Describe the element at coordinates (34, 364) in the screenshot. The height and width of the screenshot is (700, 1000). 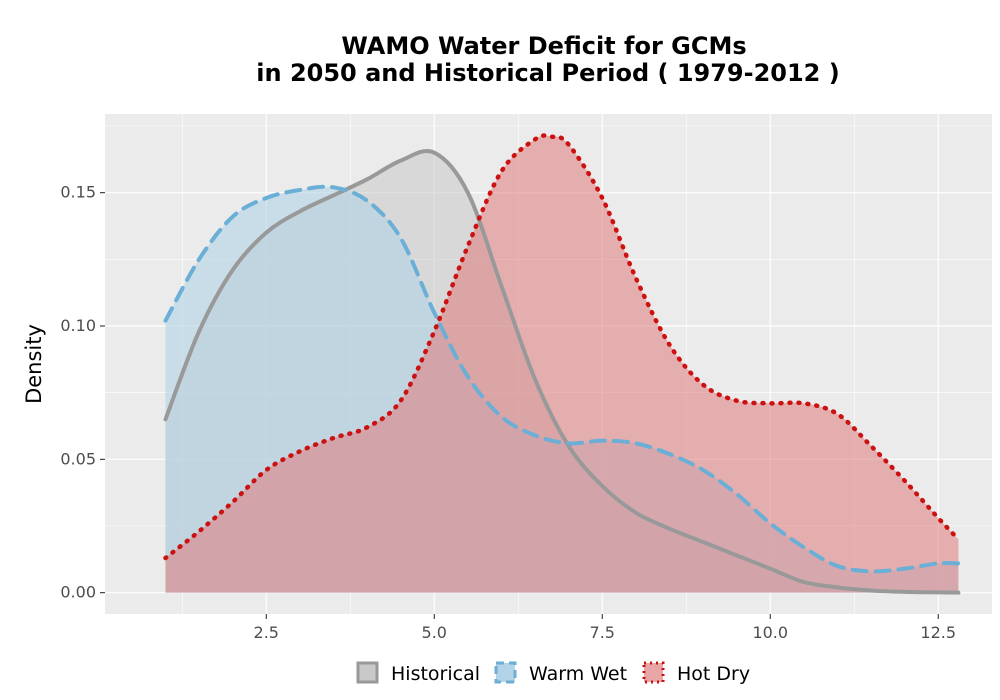
I see `y-axis-title: Density` at that location.